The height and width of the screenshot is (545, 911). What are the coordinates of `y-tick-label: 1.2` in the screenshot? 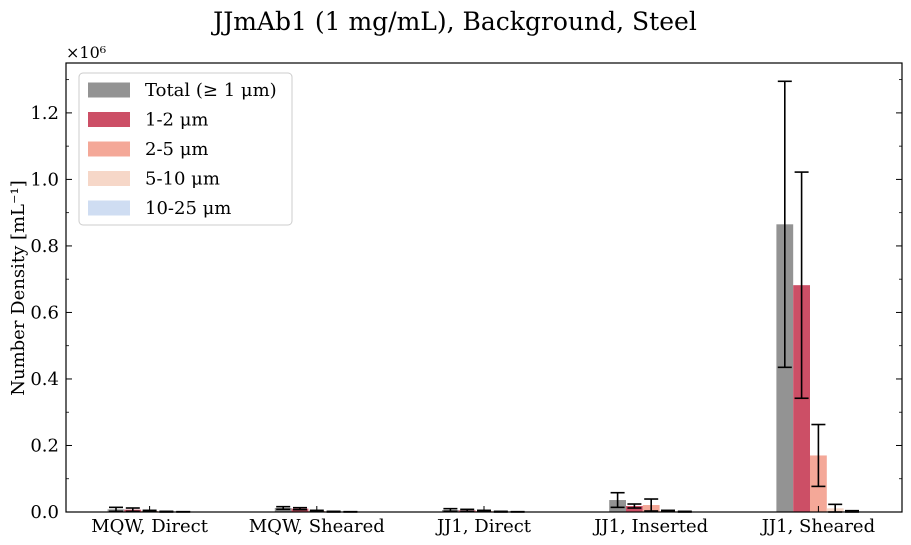 It's located at (44, 113).